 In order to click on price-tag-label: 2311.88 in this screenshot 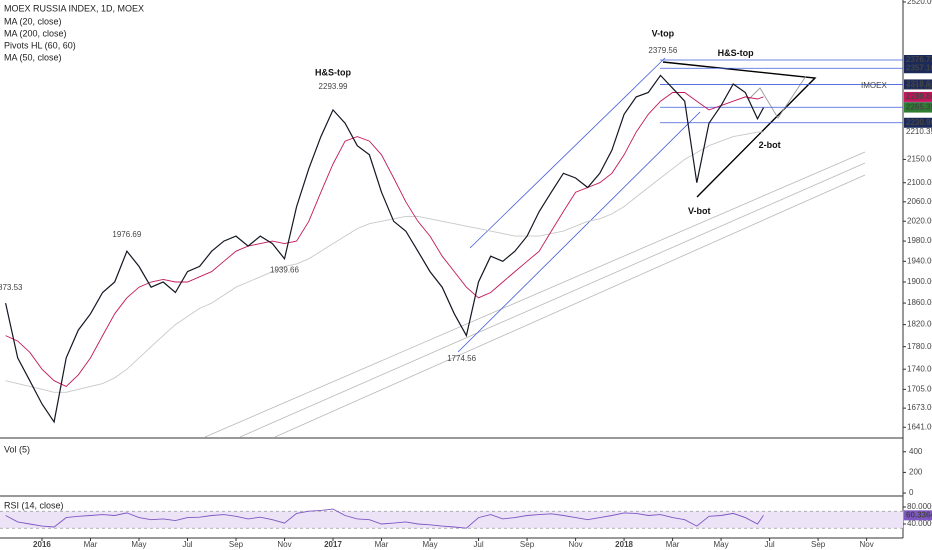, I will do `click(919, 87)`.